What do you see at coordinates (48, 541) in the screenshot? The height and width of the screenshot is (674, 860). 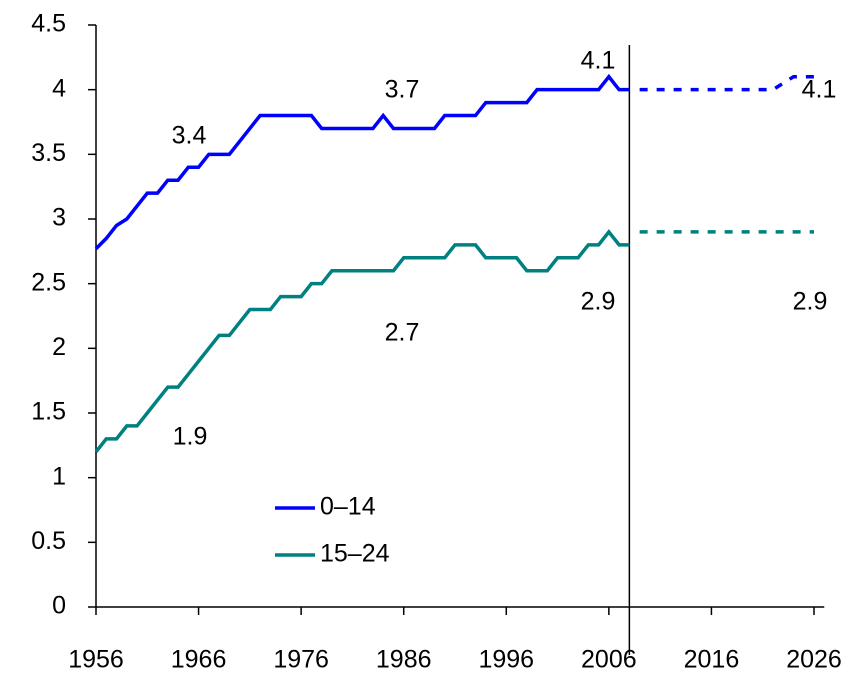 I see `y-tick-label: 0.5` at bounding box center [48, 541].